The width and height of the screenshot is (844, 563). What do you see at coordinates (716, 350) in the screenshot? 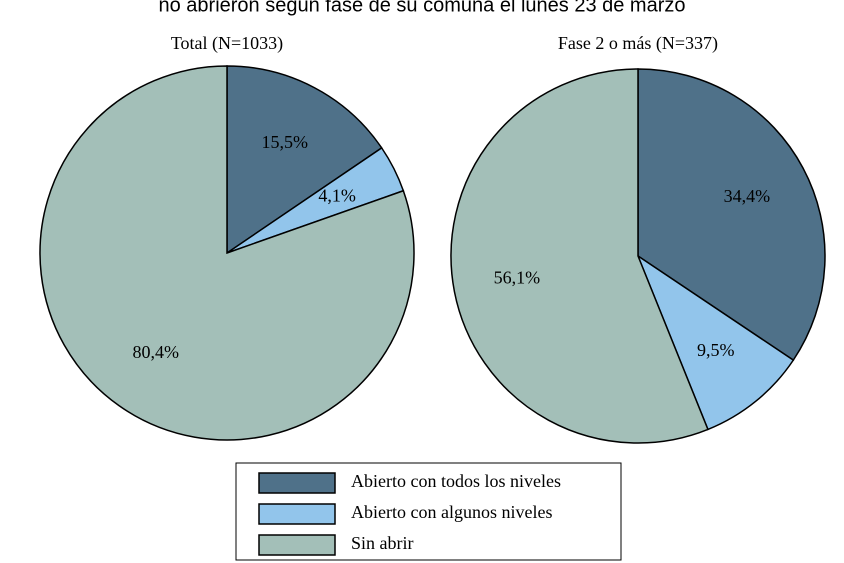
I see `data-label: 9,5%` at bounding box center [716, 350].